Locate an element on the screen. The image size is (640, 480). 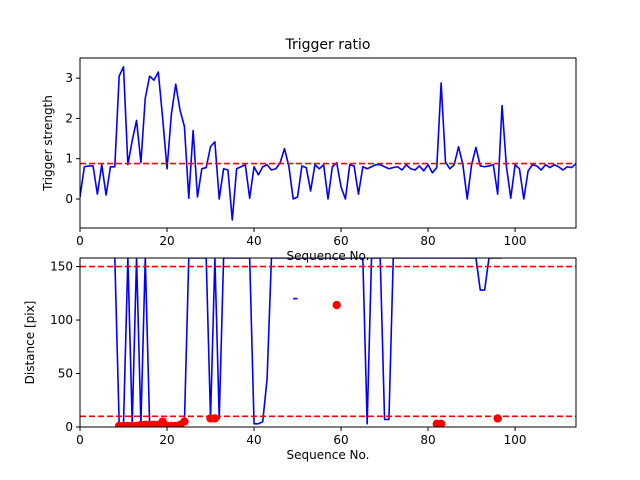
bottom-y-tick-label: 150 is located at coordinates (61, 267).